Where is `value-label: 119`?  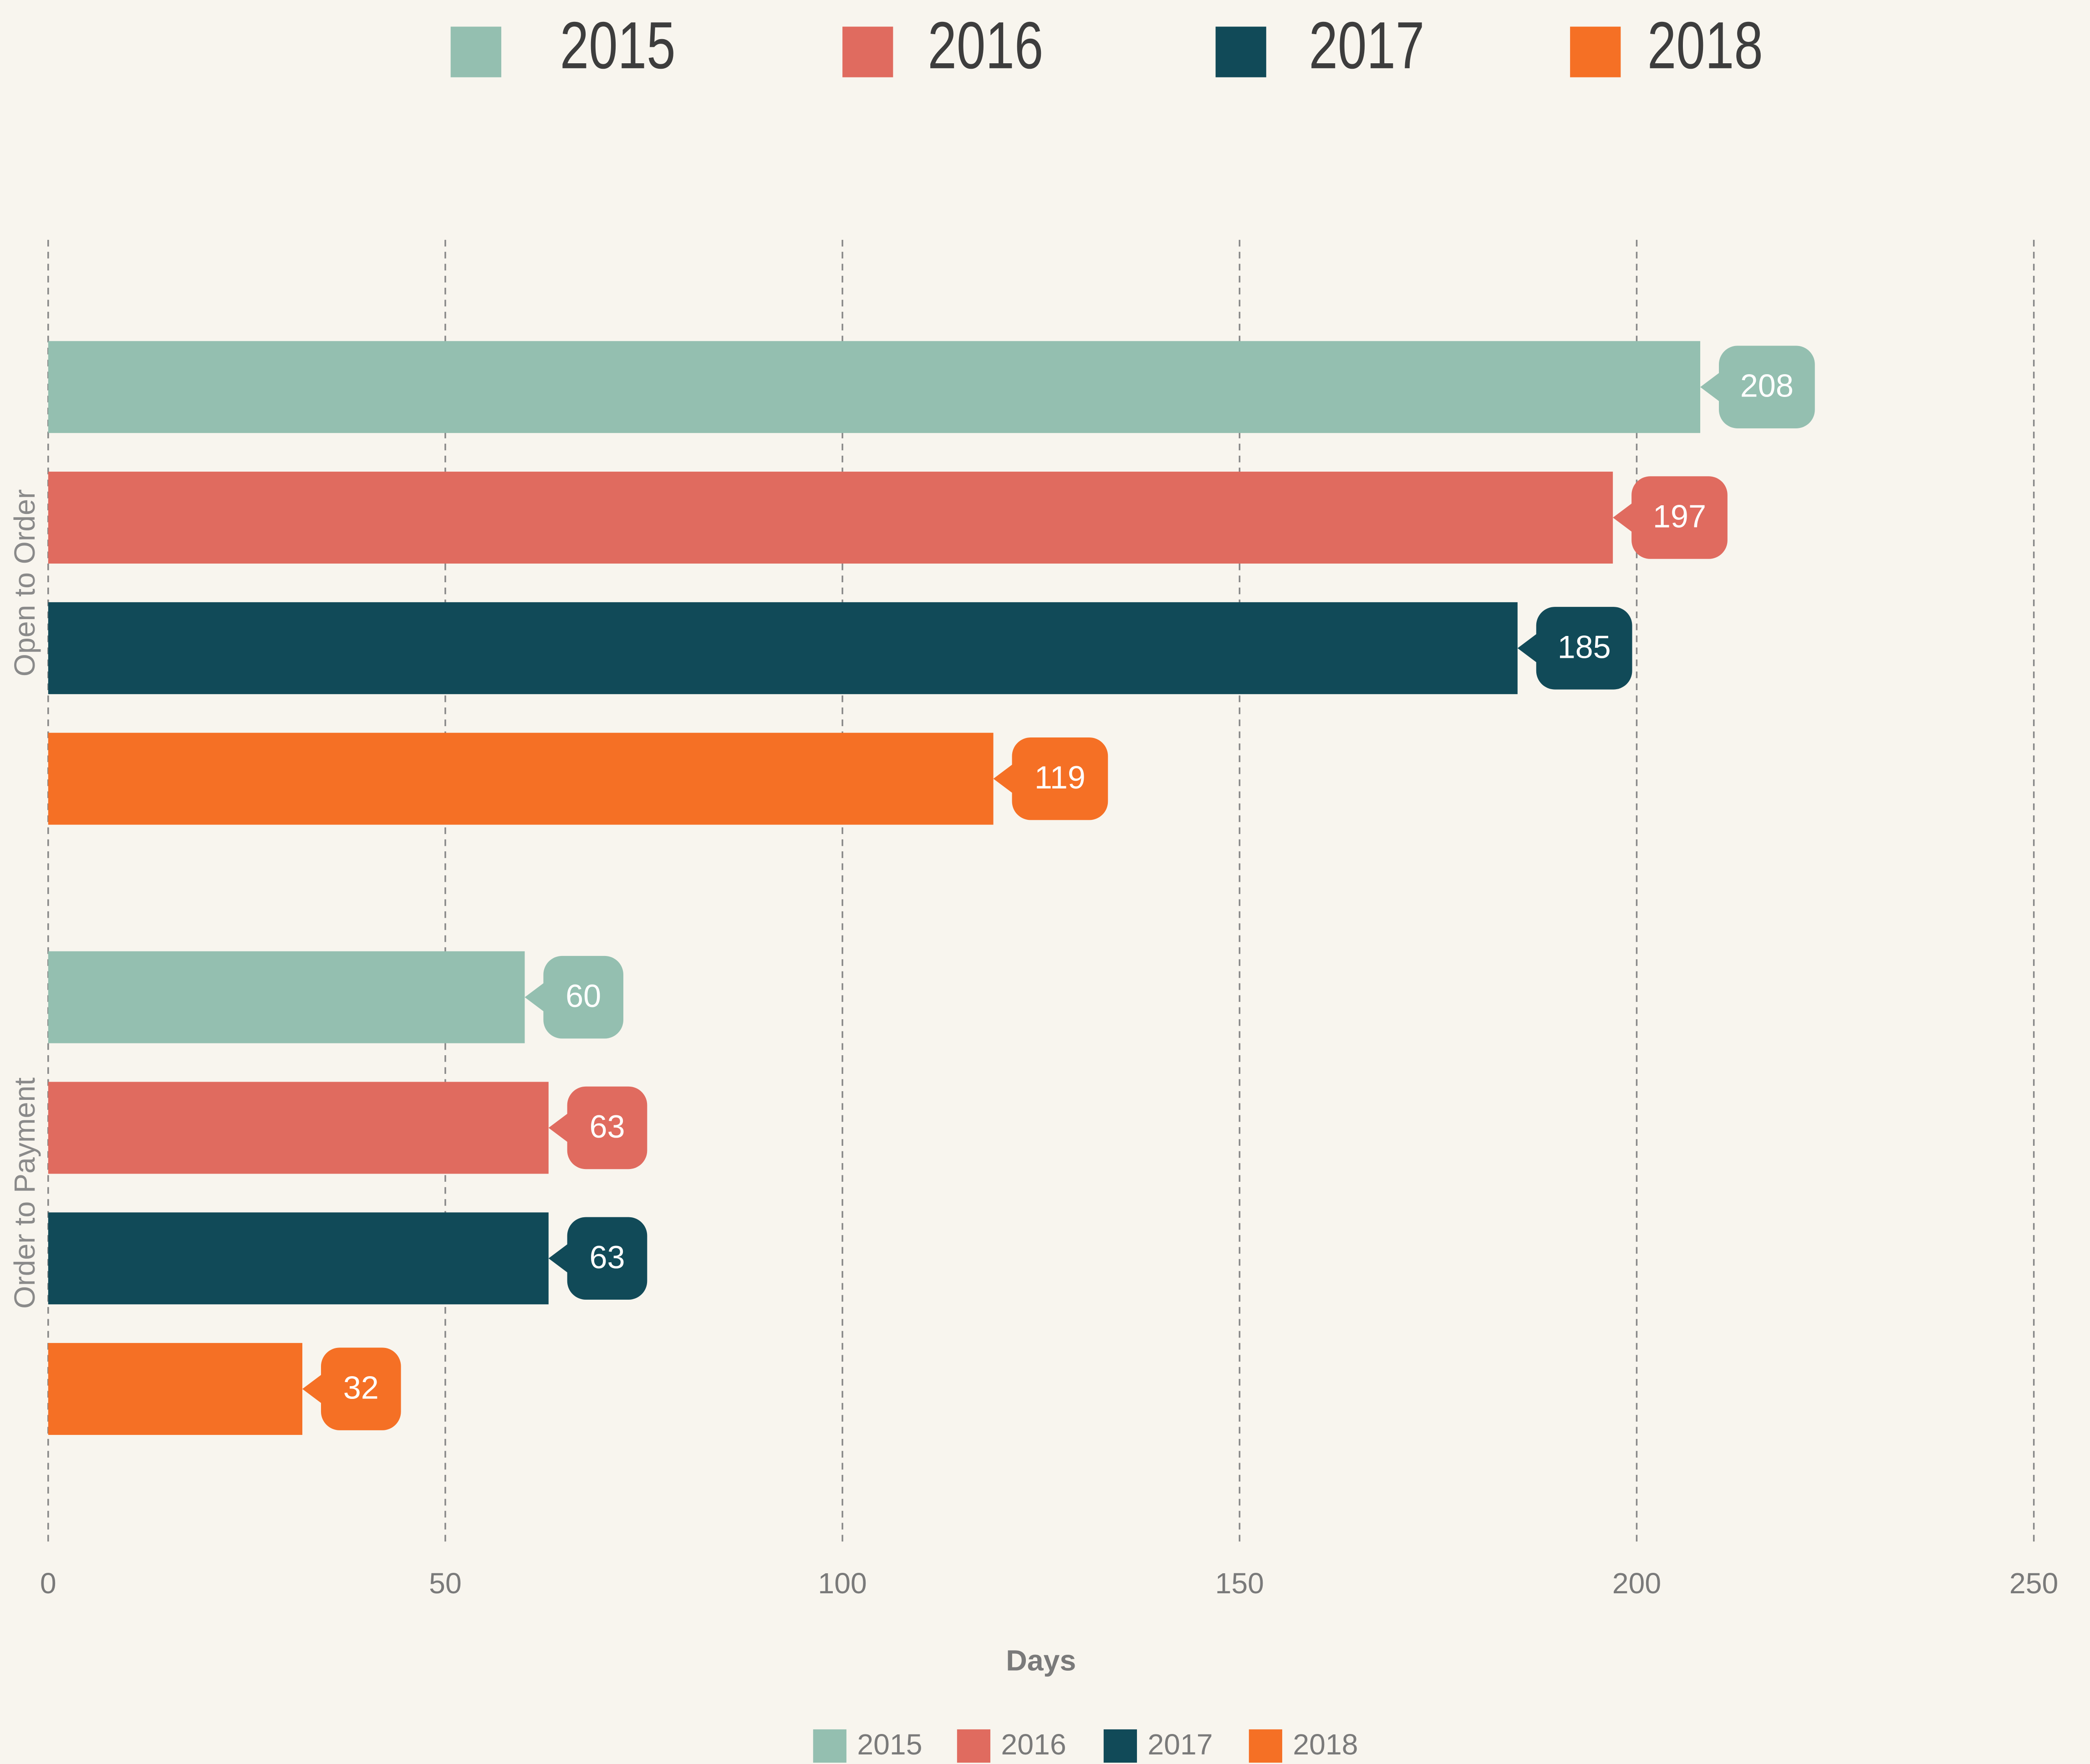 value-label: 119 is located at coordinates (1060, 777).